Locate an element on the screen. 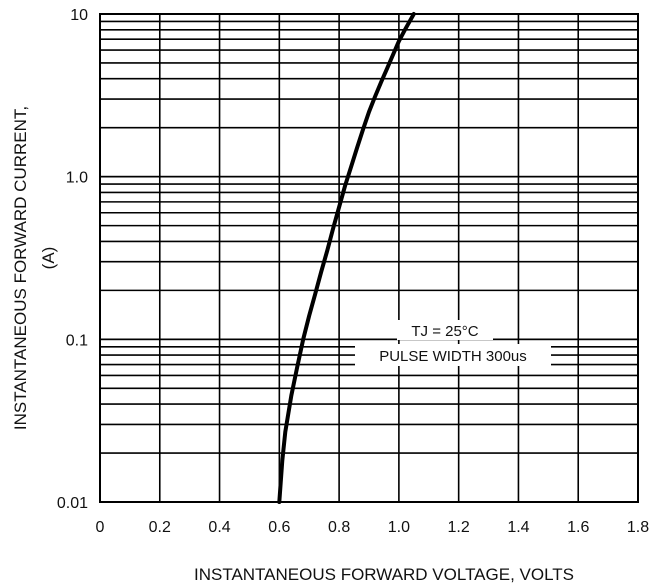 The image size is (669, 585). x-tick-label: 1.8 is located at coordinates (638, 527).